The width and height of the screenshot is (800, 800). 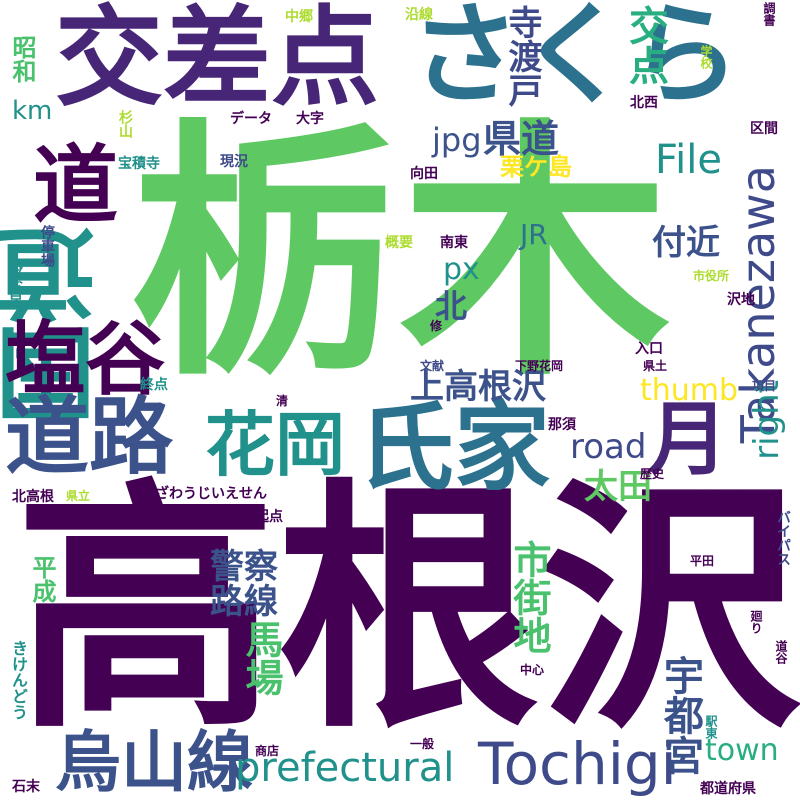 What do you see at coordinates (539, 366) in the screenshot?
I see `word-shimotsuke-hanaoka: 下野花岡` at bounding box center [539, 366].